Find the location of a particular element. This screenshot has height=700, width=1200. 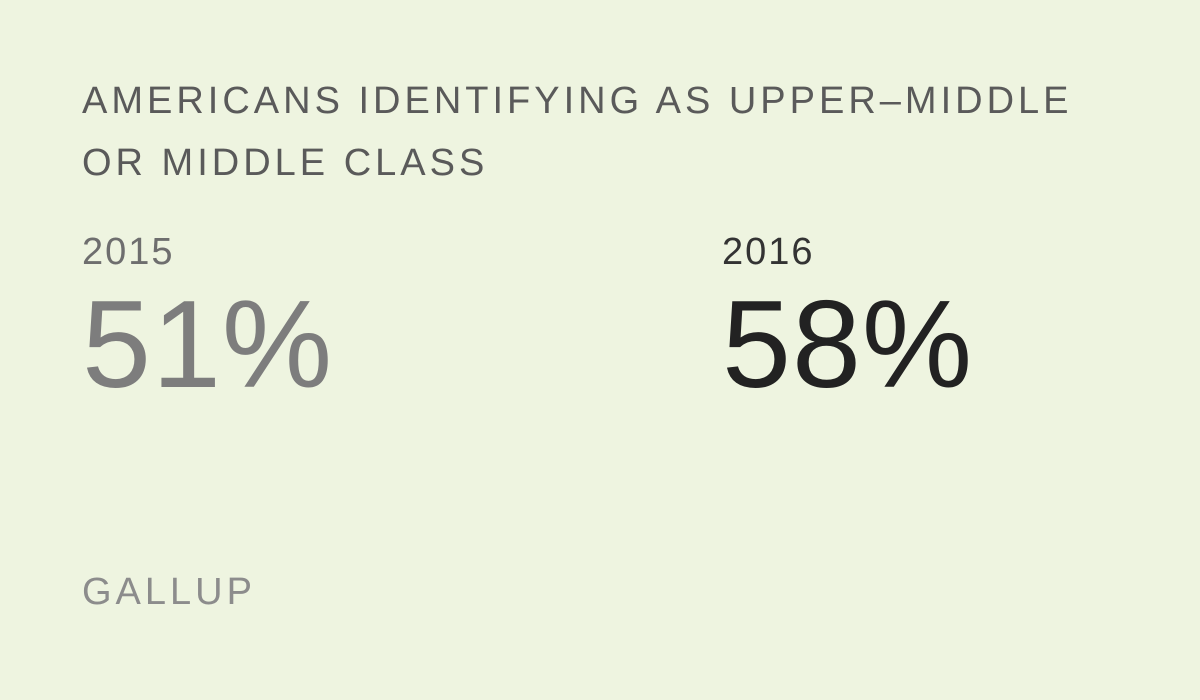

year-label-2015: 2015 is located at coordinates (128, 252).